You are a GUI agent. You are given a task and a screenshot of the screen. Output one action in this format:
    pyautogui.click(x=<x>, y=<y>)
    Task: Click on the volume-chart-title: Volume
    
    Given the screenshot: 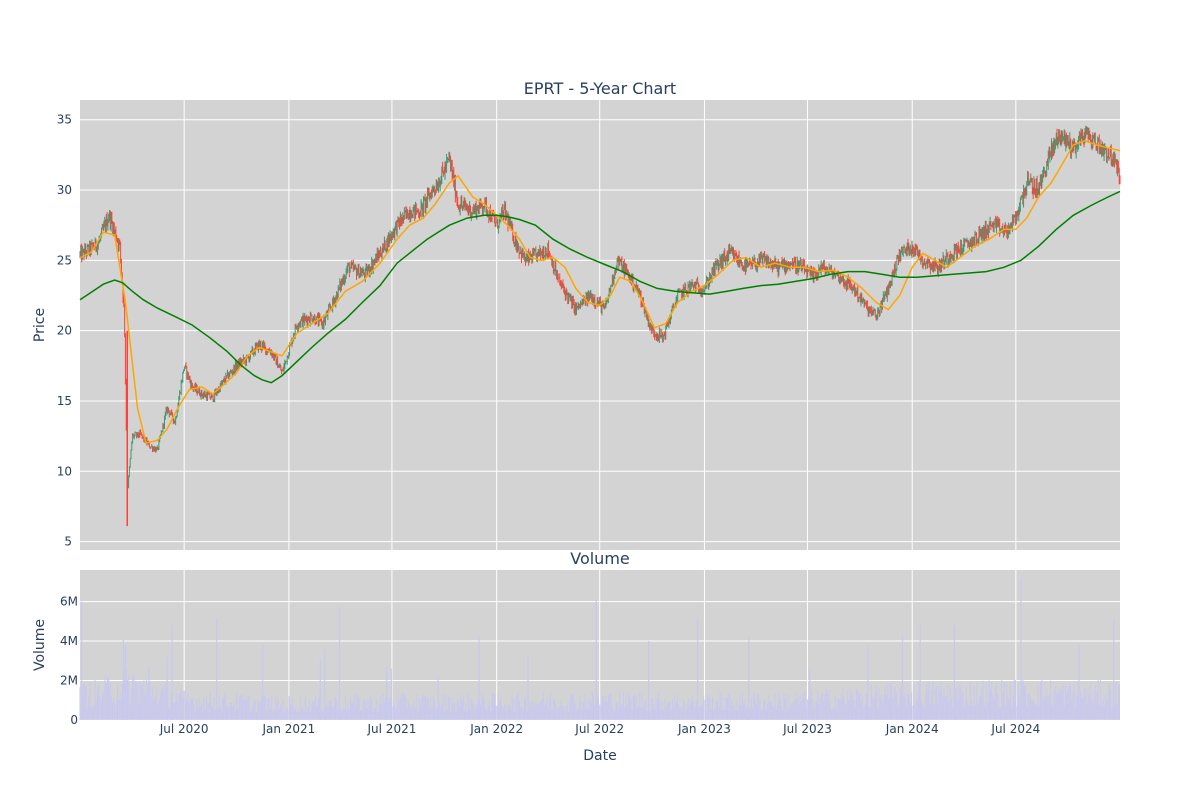 What is the action you would take?
    pyautogui.click(x=600, y=558)
    